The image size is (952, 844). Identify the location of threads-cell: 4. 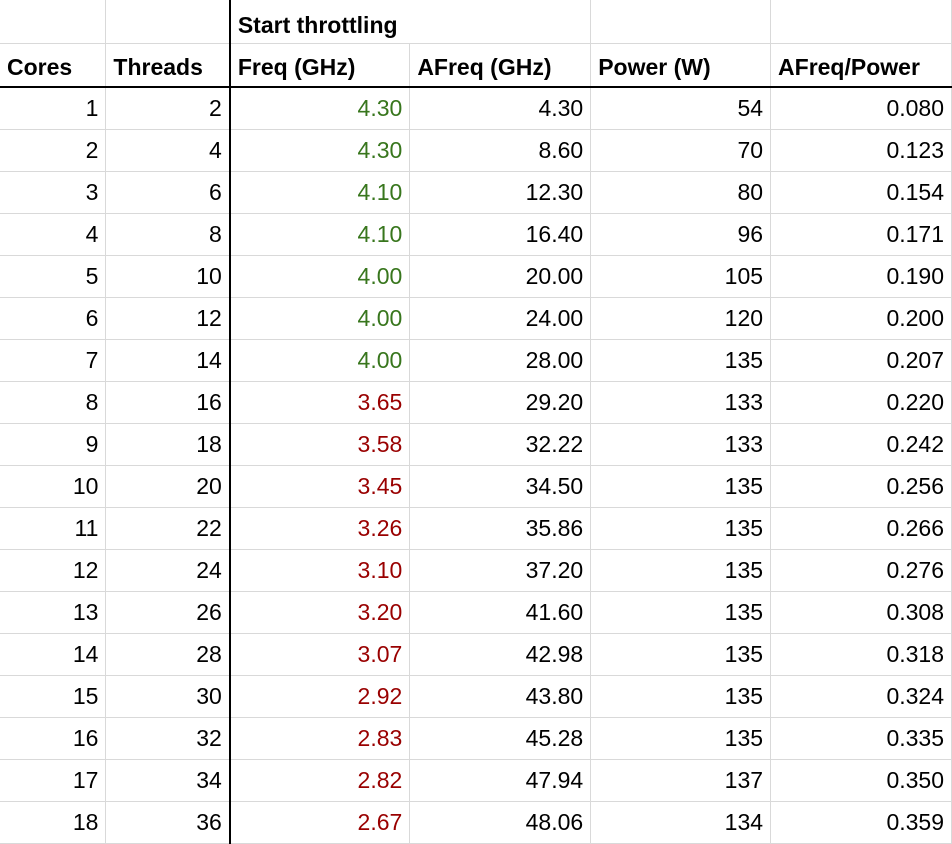
(168, 150).